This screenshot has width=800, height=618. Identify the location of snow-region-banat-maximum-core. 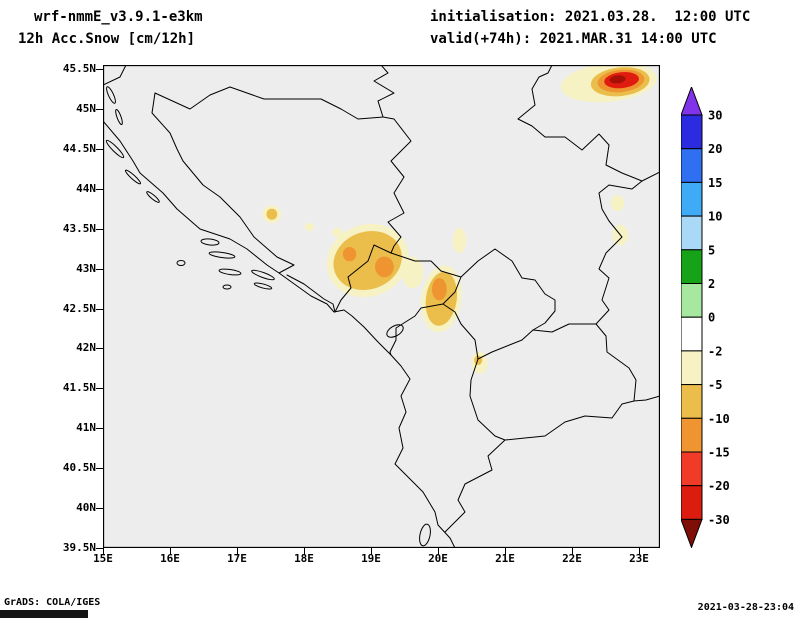
(617, 79).